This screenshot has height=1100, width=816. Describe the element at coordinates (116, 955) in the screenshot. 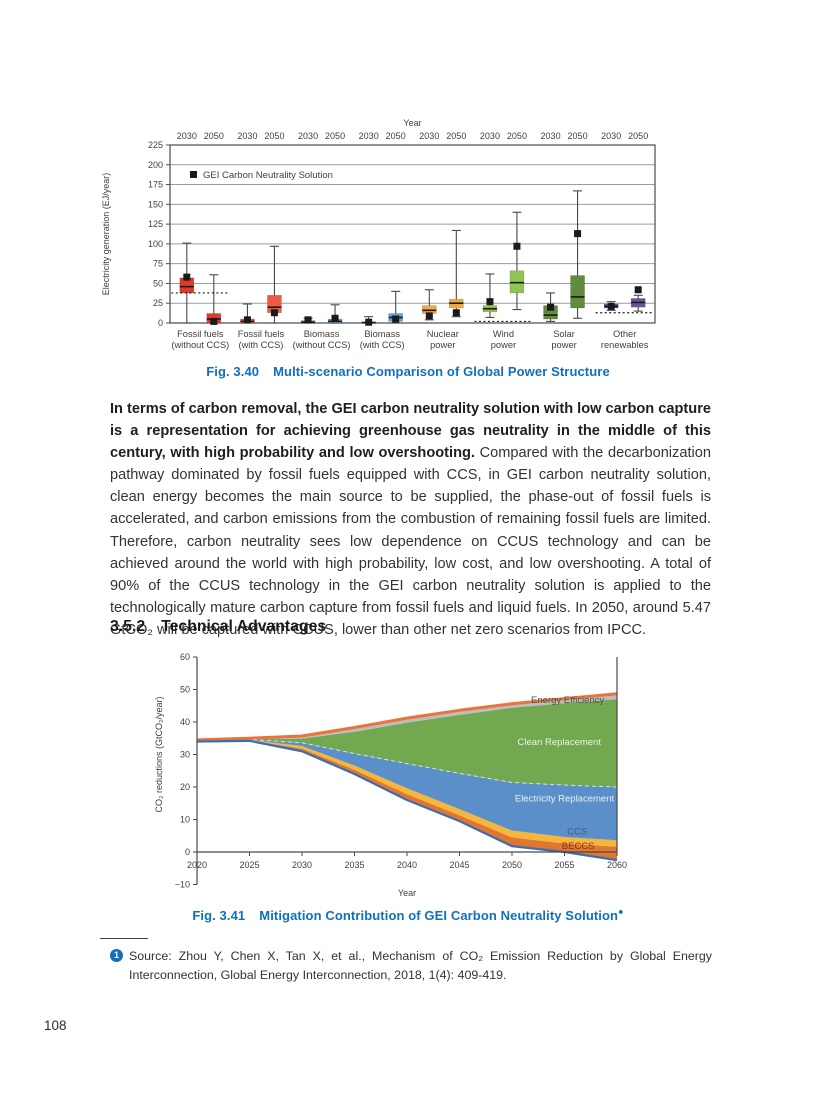

I see `footnote-number-badge: 1` at that location.